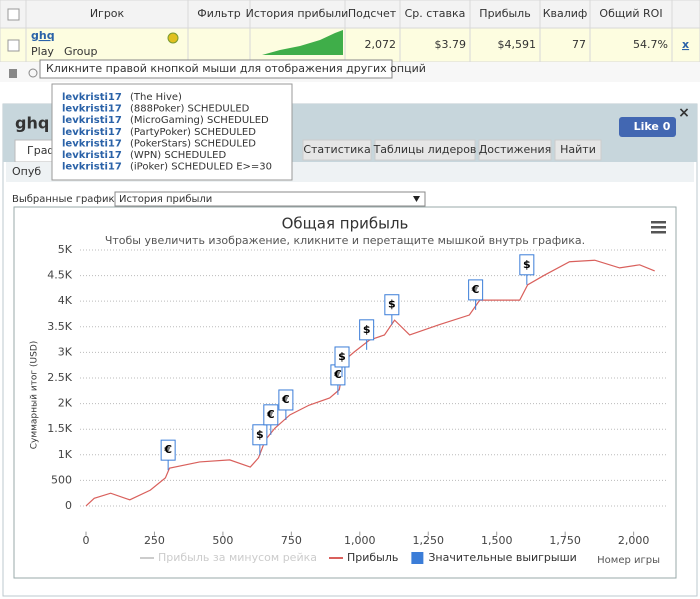 The width and height of the screenshot is (700, 599). I want to click on cell: $3.79, so click(451, 44).